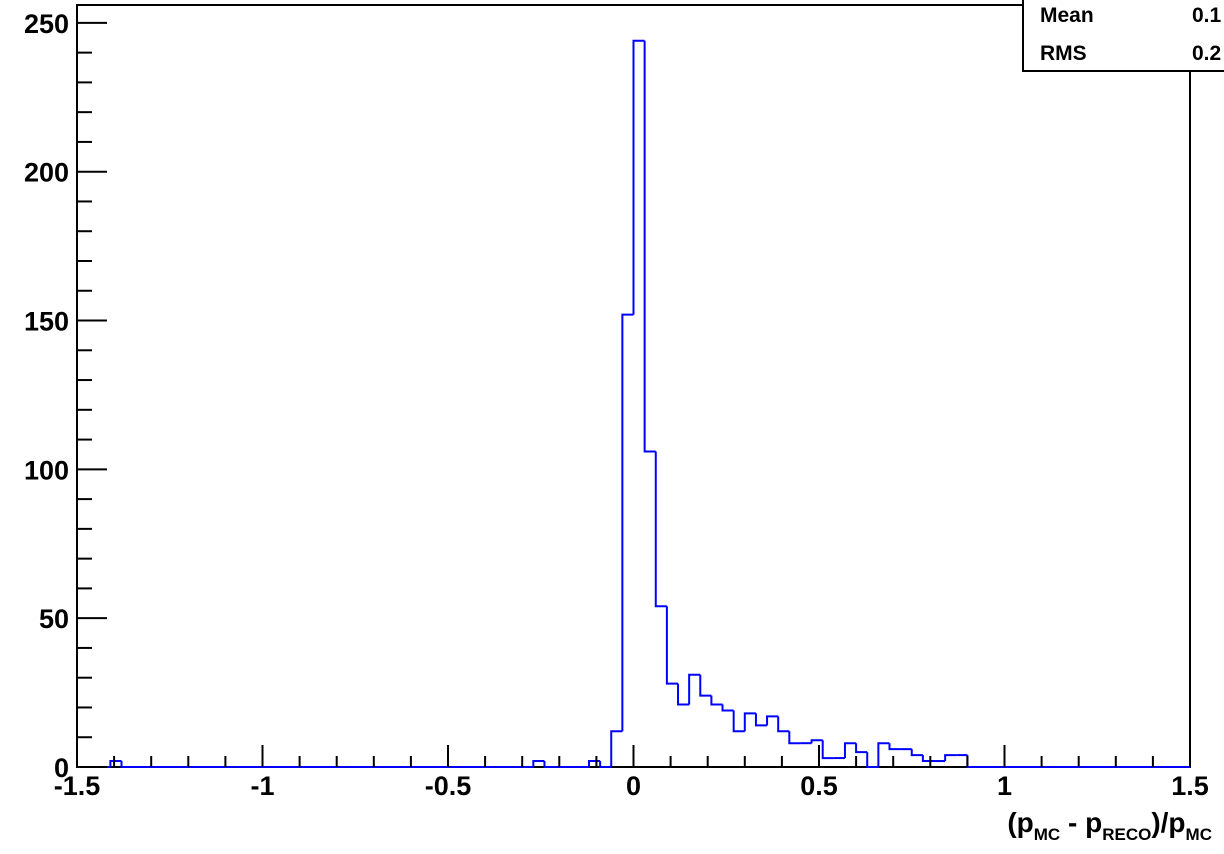  I want to click on stats-box: Mean 0.1 RMS 0.2, so click(1123, 36).